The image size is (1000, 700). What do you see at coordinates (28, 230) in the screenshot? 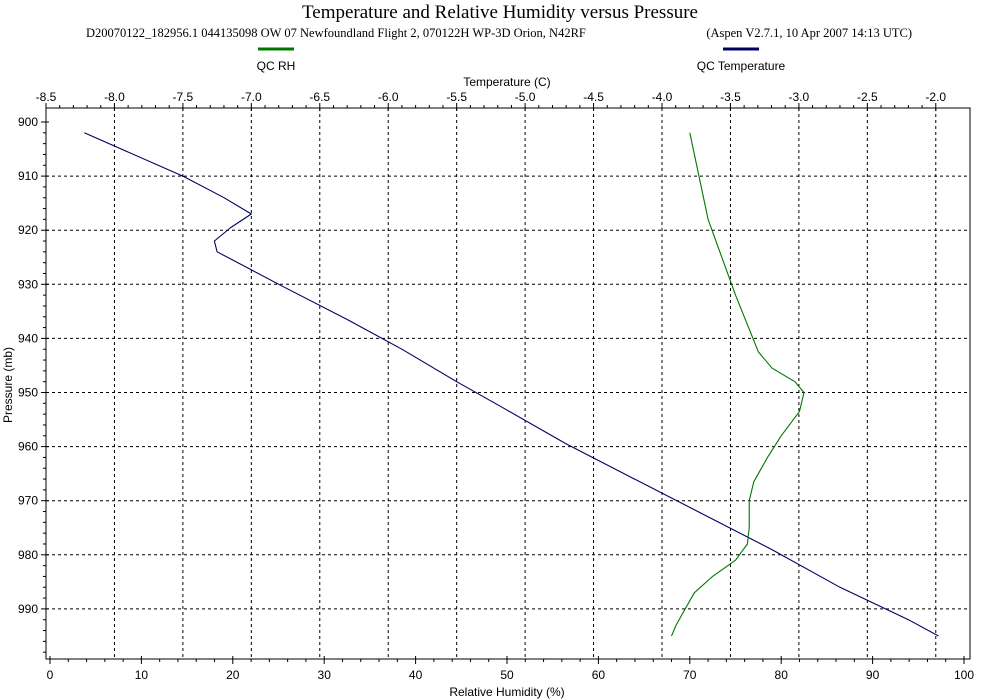
I see `left-axis-tick-label: 920` at bounding box center [28, 230].